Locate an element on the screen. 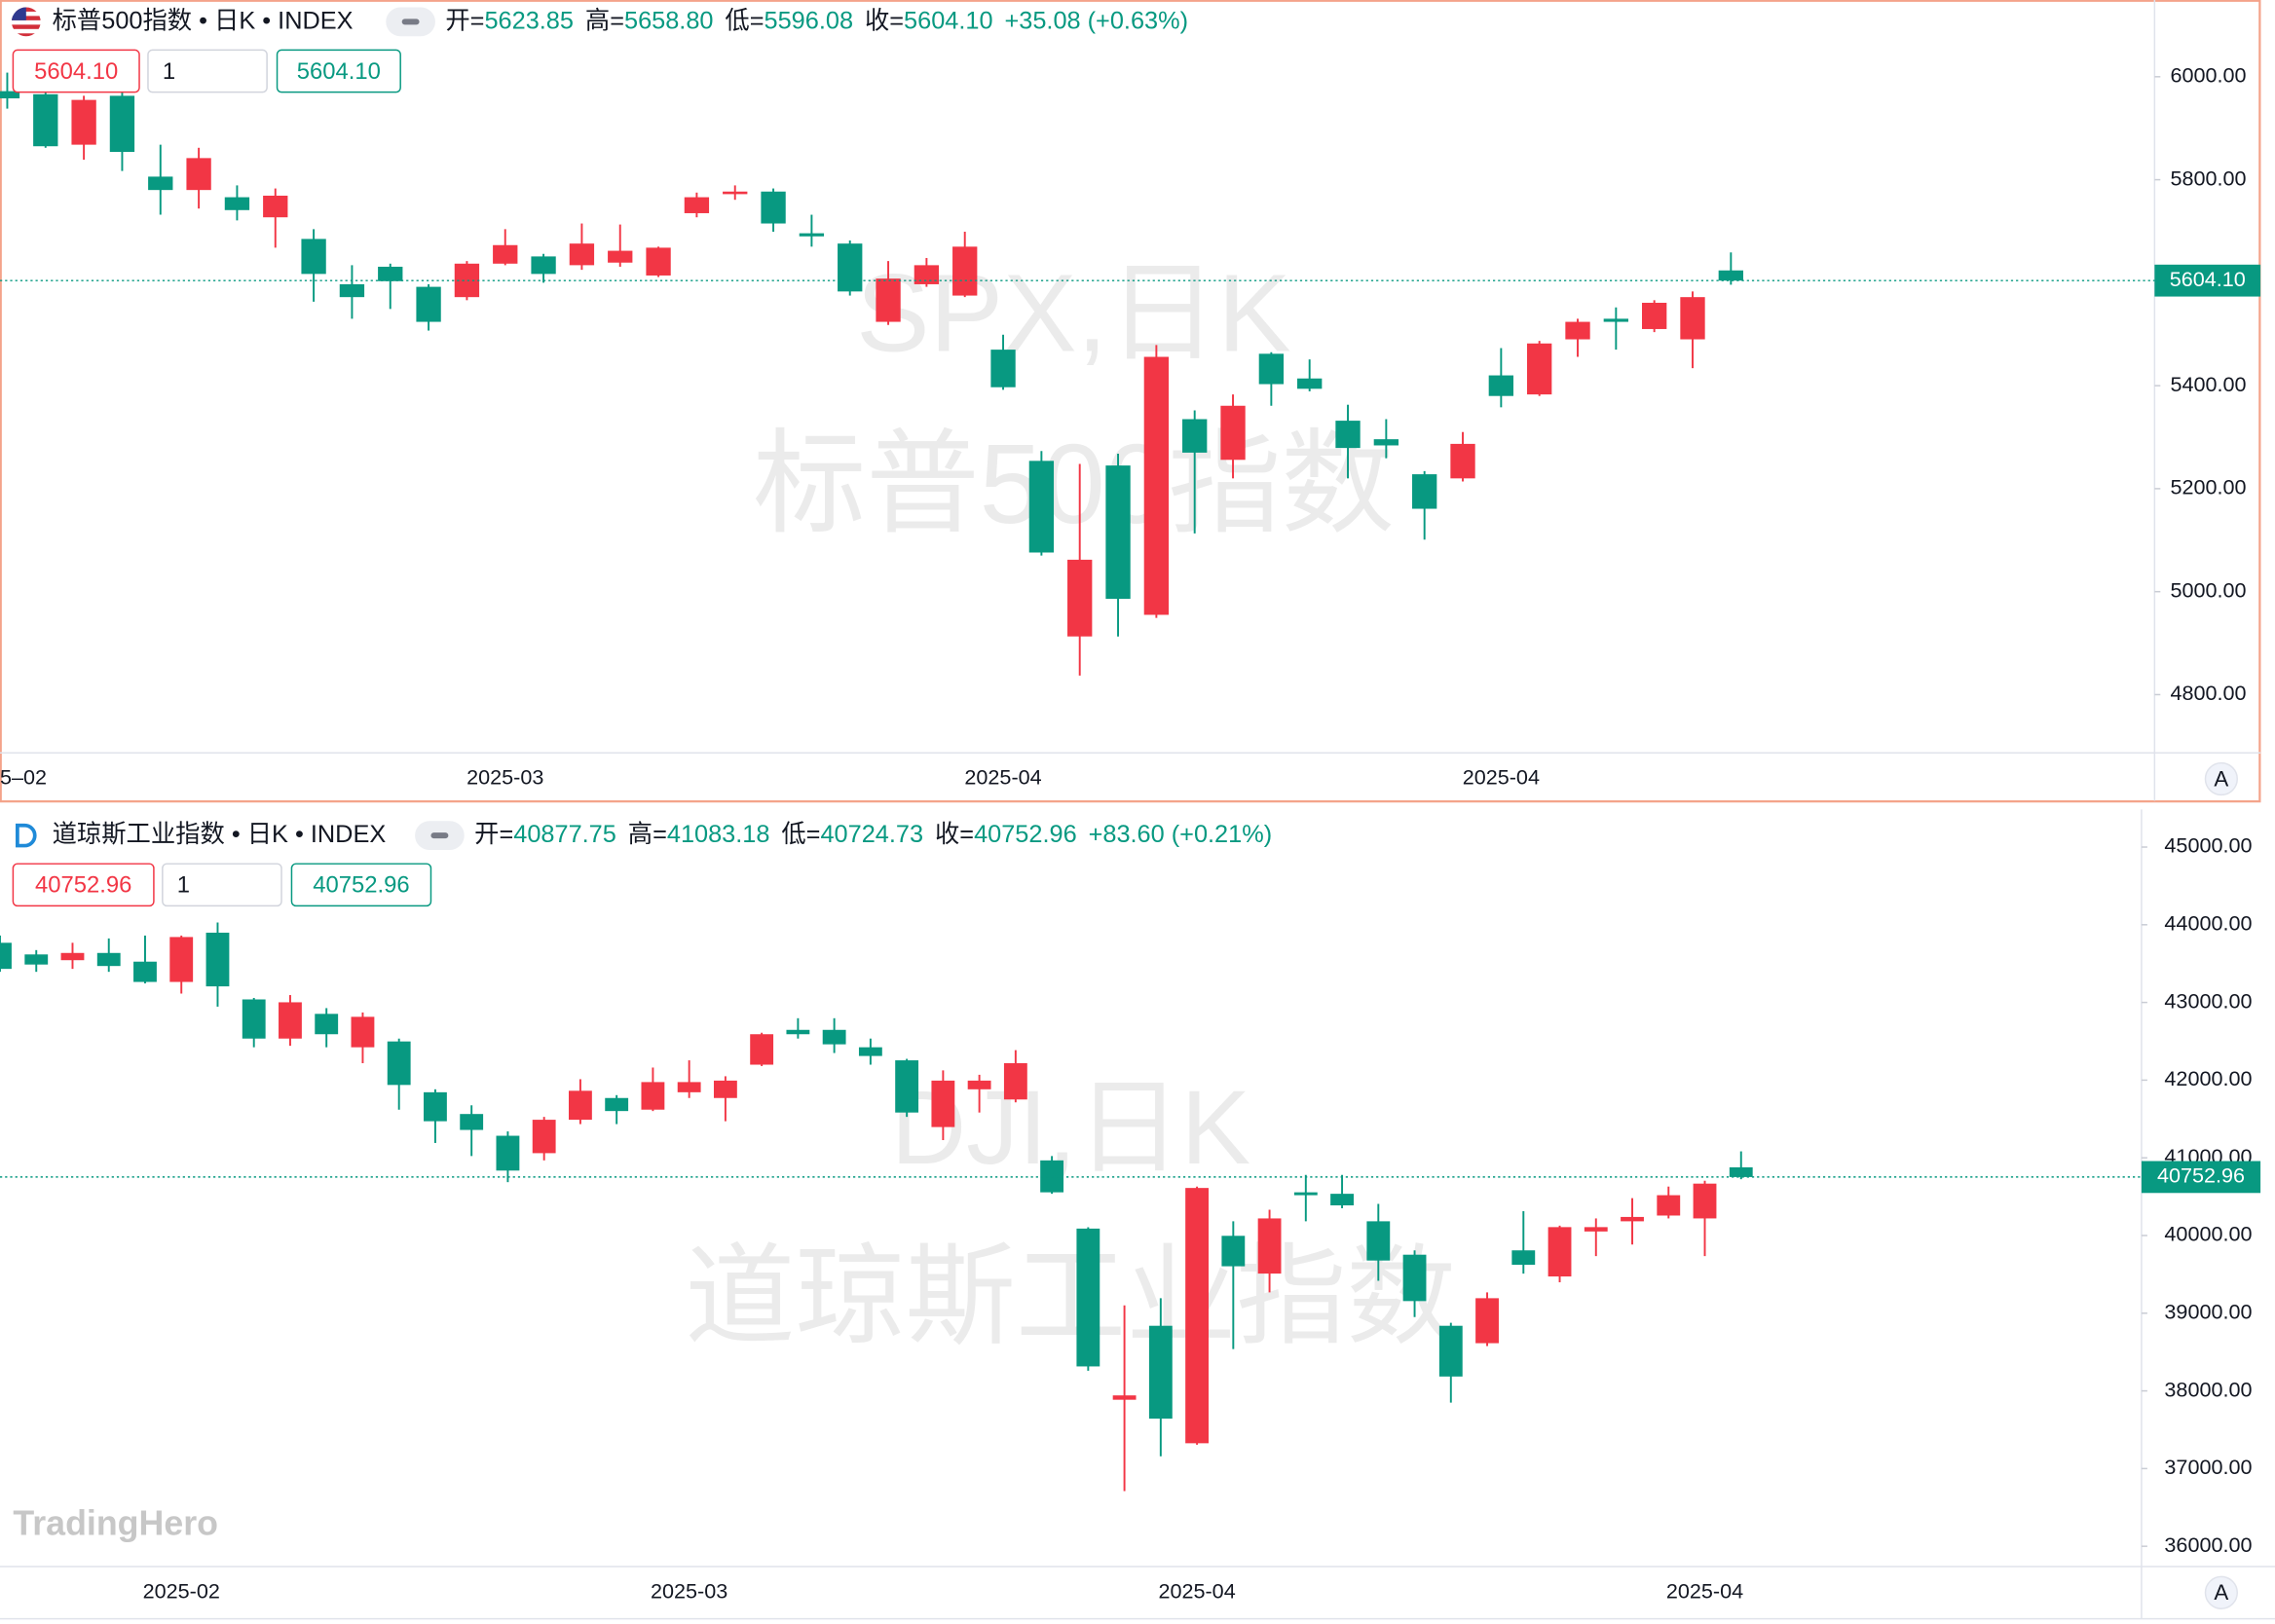 Image resolution: width=2275 pixels, height=1624 pixels. change: +35.08 (+0.63%) is located at coordinates (1096, 20).